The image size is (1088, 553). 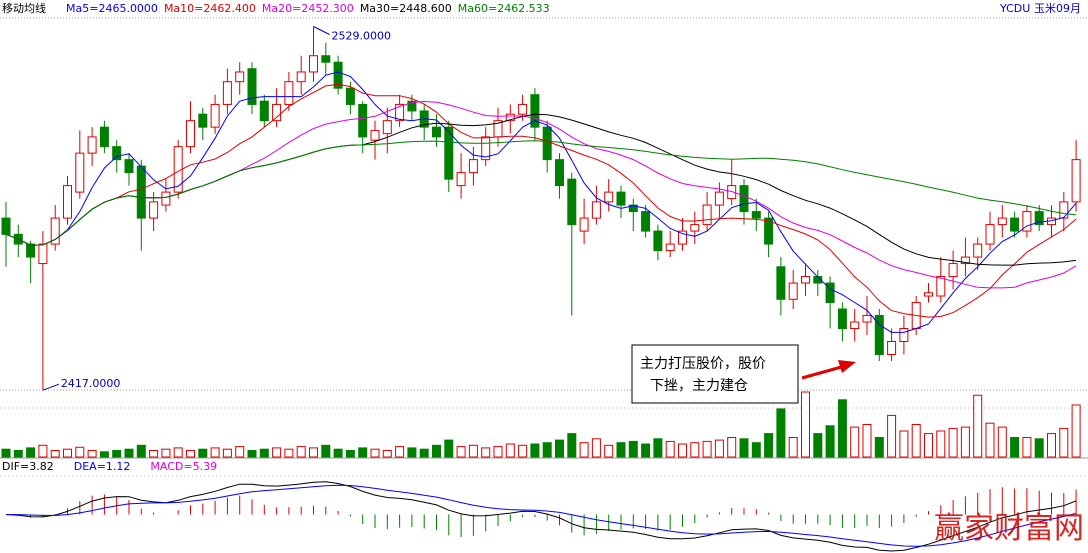 What do you see at coordinates (406, 8) in the screenshot?
I see `ma-label: Ma30=2448.600` at bounding box center [406, 8].